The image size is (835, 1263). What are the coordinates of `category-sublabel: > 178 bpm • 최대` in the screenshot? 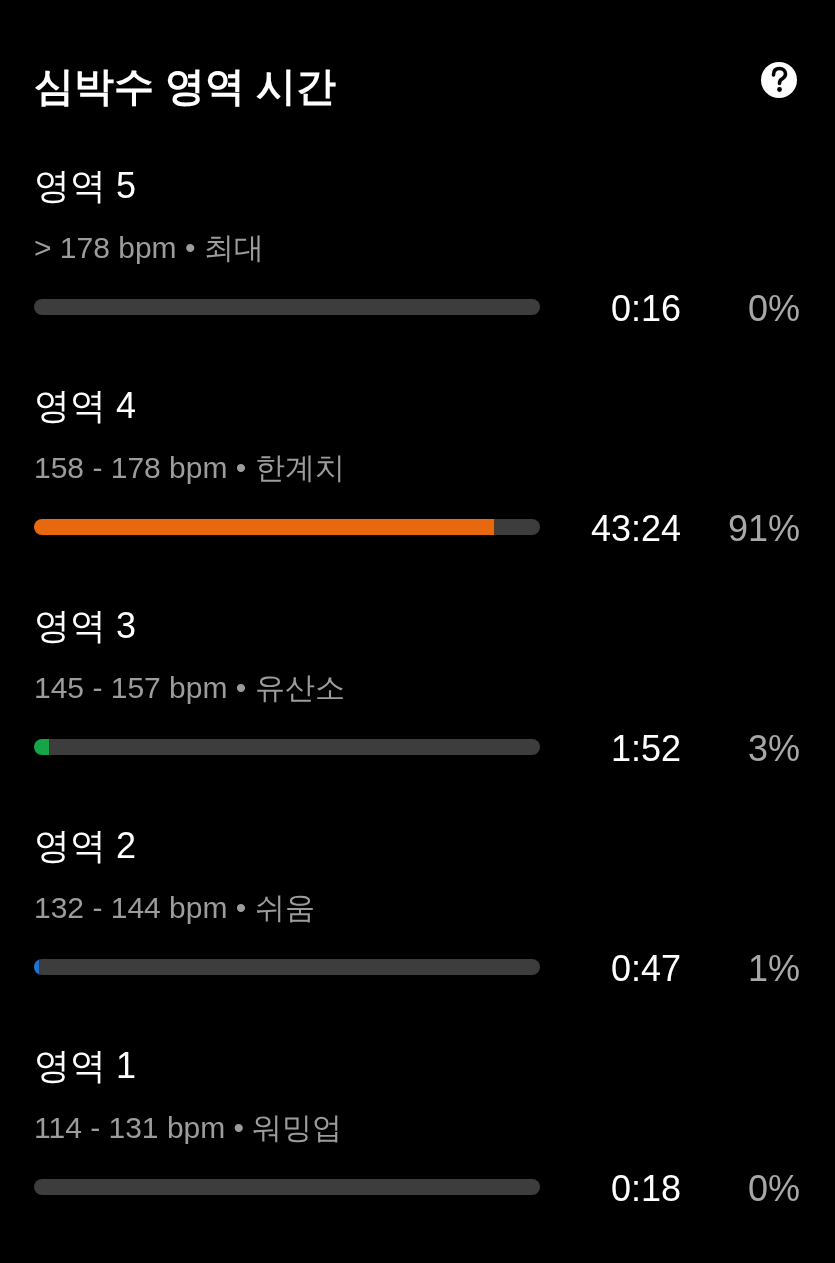 It's located at (149, 247).